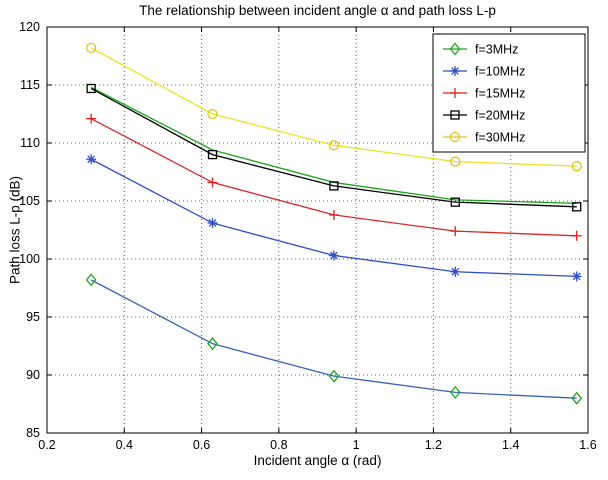 Image resolution: width=608 pixels, height=480 pixels. Describe the element at coordinates (15, 230) in the screenshot. I see `y-axis-label: Path loss L-p (dB)` at that location.